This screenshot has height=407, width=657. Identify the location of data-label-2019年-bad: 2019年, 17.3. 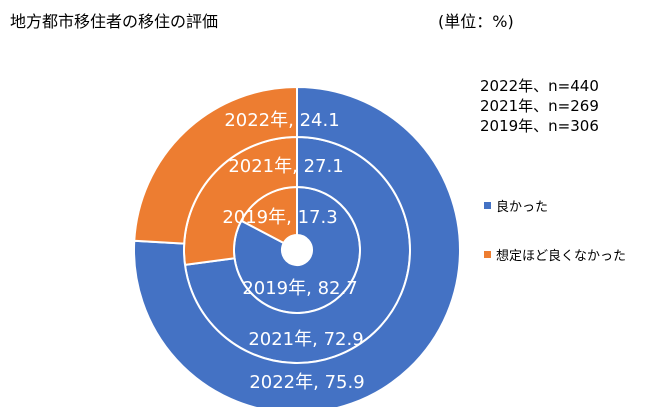
(279, 217).